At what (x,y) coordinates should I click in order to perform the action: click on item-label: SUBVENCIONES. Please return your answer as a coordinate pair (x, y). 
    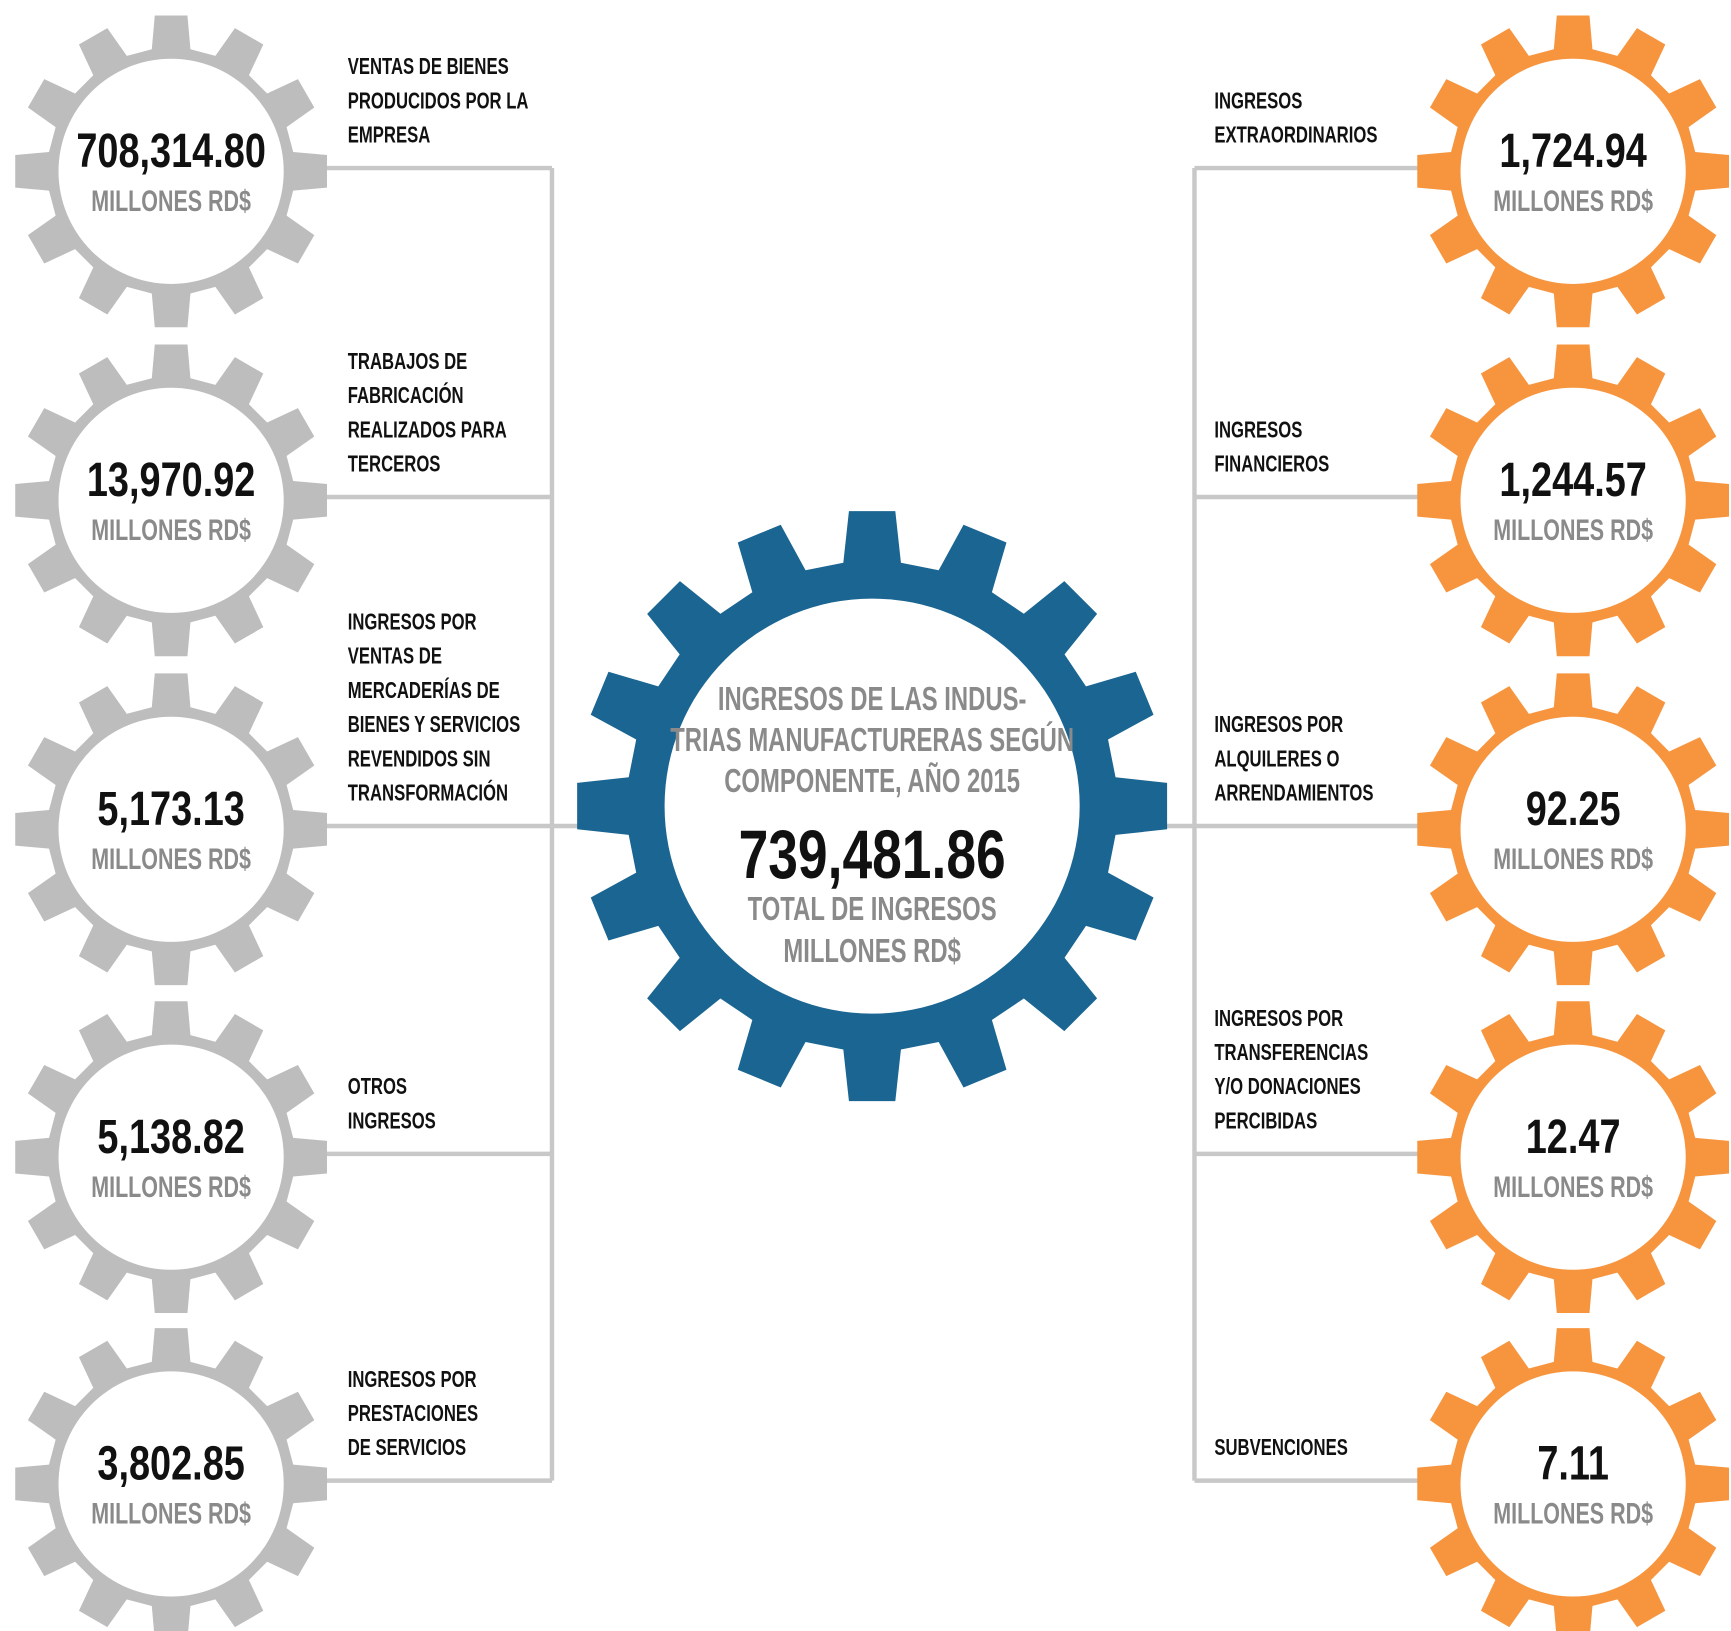
    Looking at the image, I should click on (1280, 1448).